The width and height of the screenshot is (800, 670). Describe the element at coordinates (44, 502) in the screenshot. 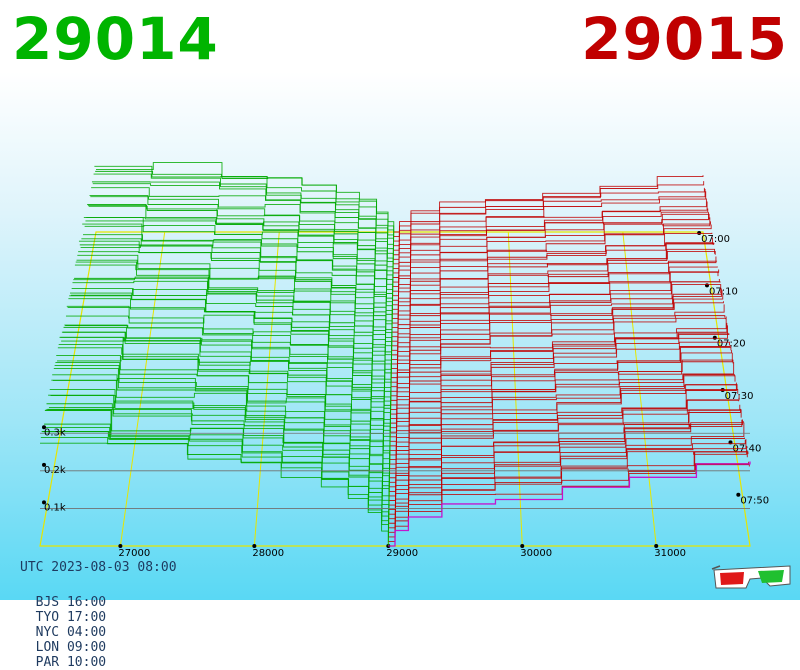

I see `tick-dot-depth-0.1k` at that location.